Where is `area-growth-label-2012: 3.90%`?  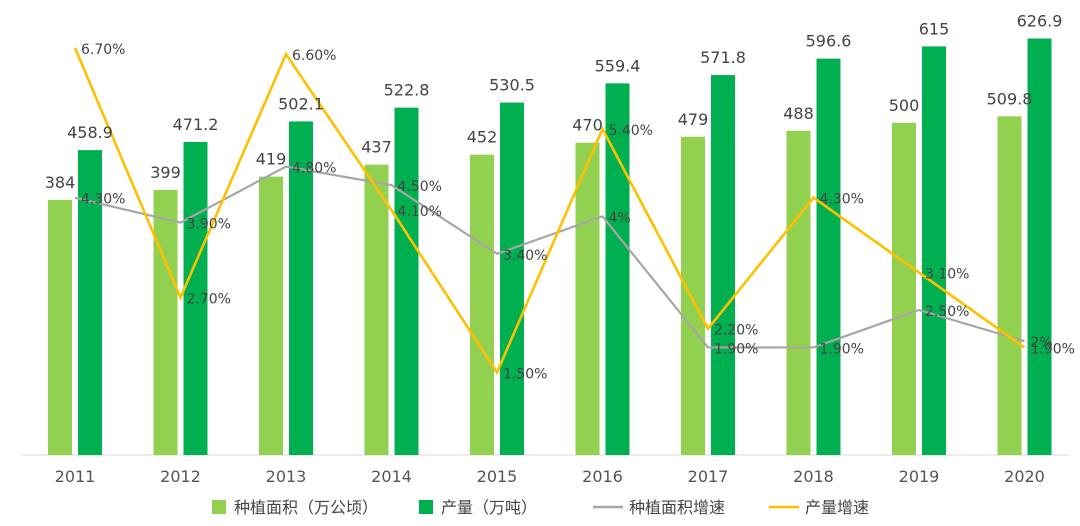
area-growth-label-2012: 3.90% is located at coordinates (209, 225).